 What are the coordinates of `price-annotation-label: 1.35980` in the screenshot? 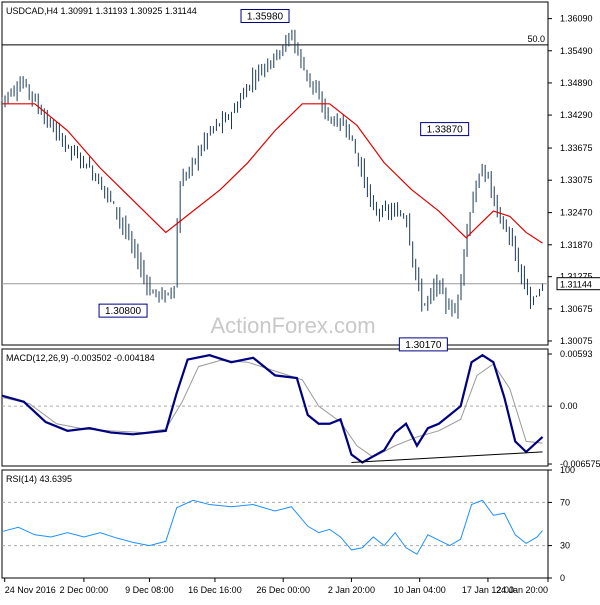 It's located at (265, 17).